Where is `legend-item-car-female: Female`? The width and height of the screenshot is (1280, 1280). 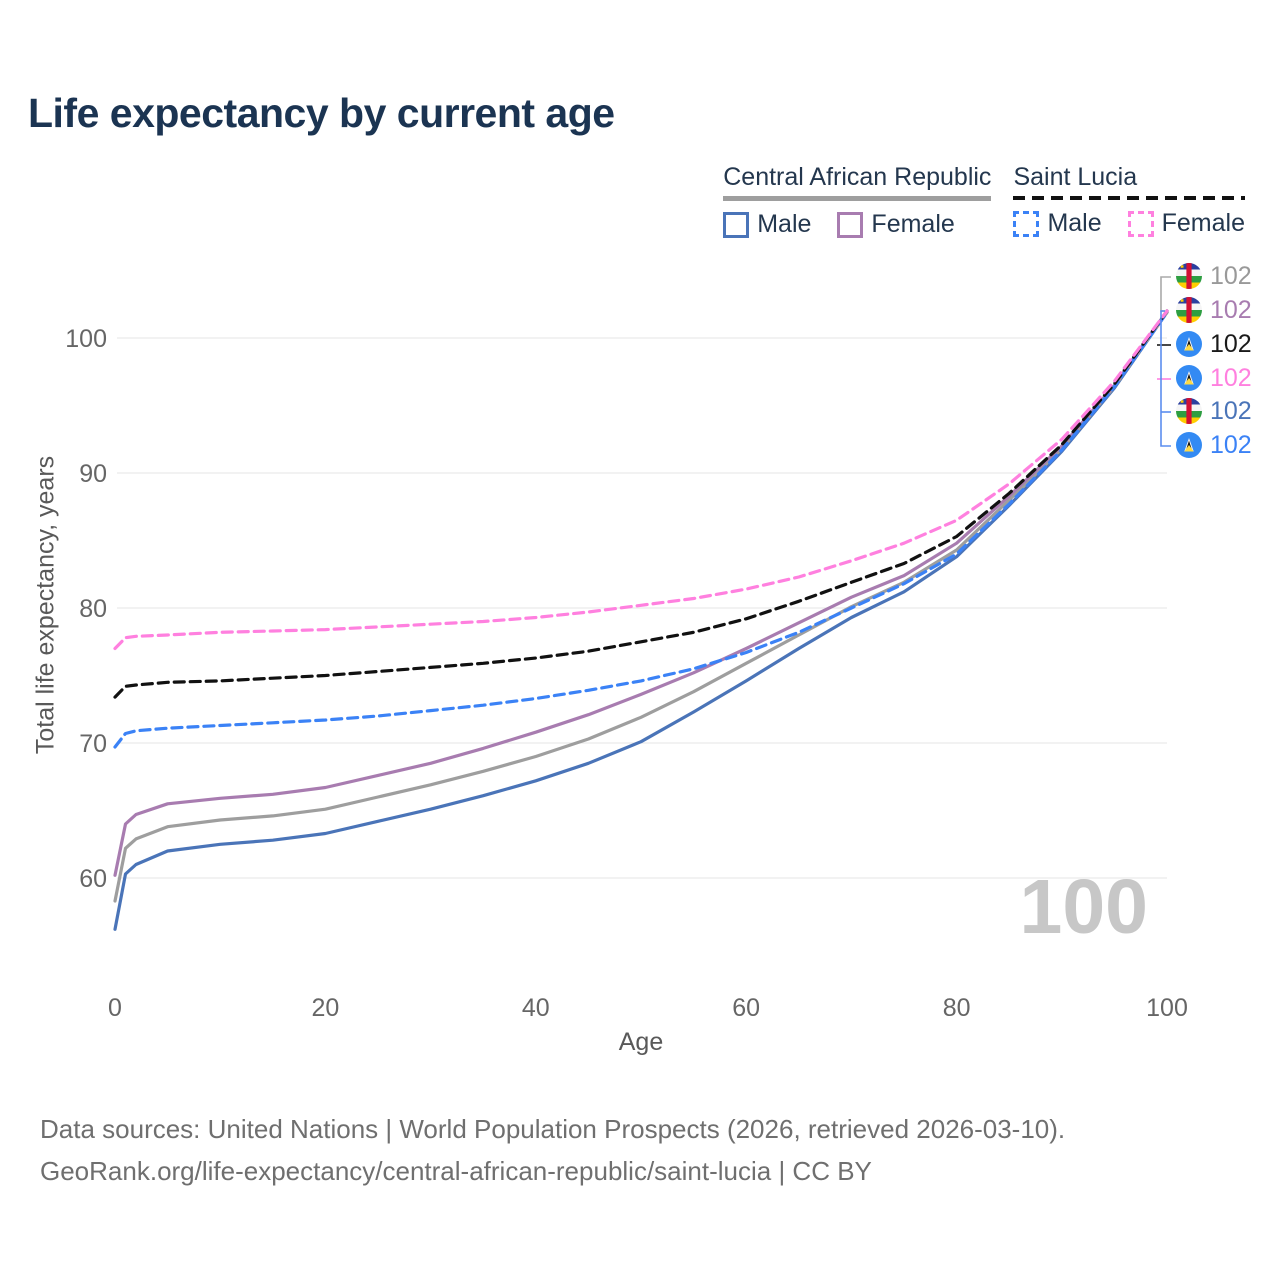
legend-item-car-female: Female is located at coordinates (896, 224).